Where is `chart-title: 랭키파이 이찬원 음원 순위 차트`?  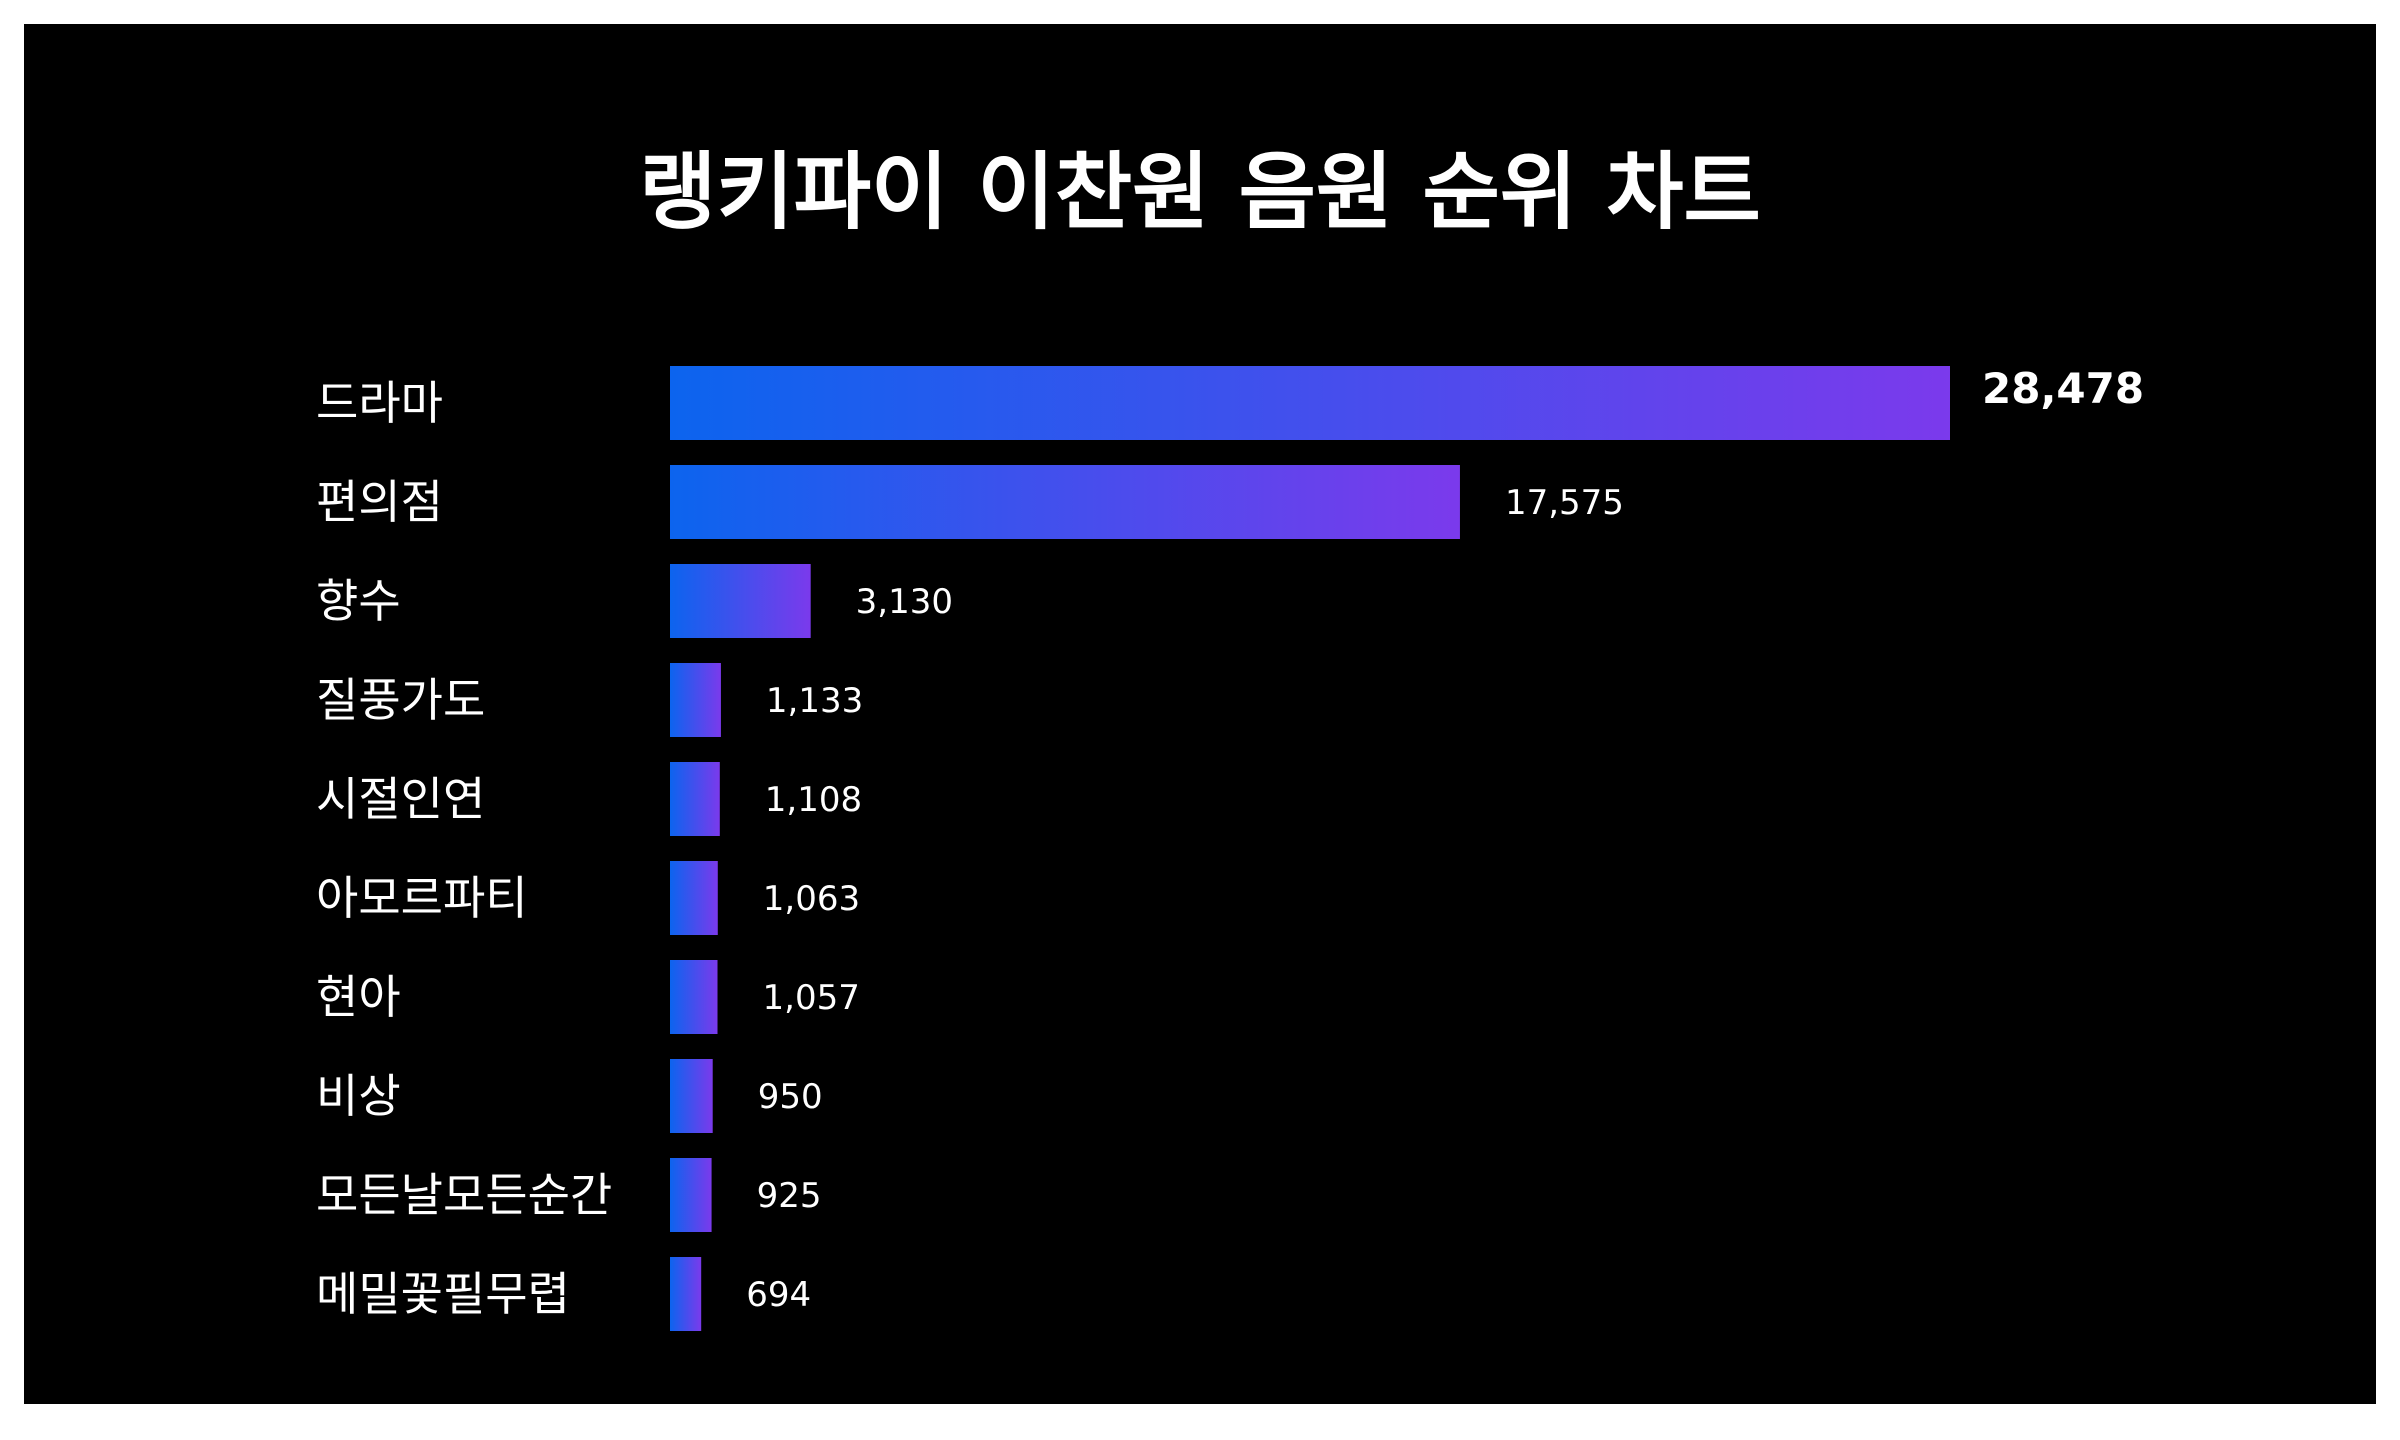 chart-title: 랭키파이 이찬원 음원 순위 차트 is located at coordinates (1200, 192).